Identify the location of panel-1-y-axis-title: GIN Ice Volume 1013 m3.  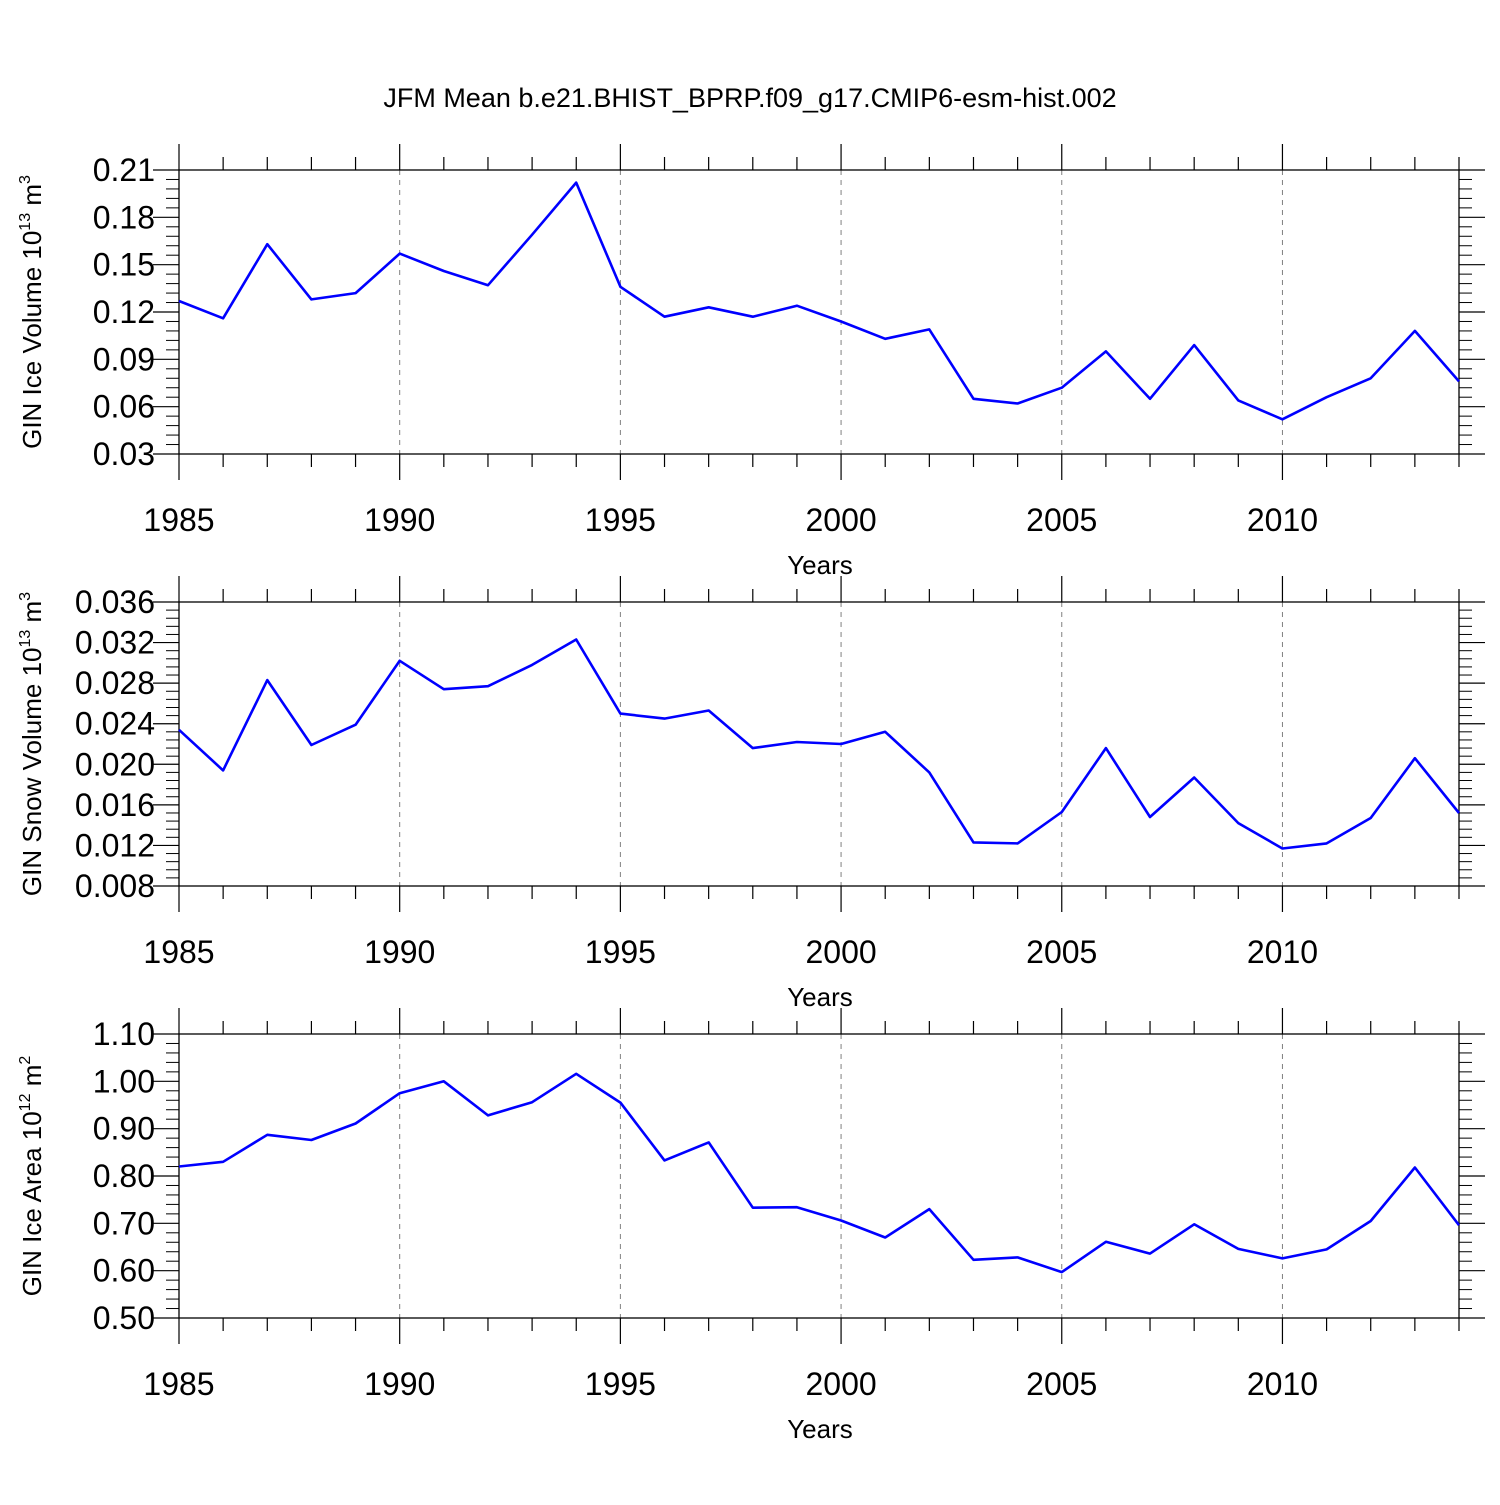
(32, 312).